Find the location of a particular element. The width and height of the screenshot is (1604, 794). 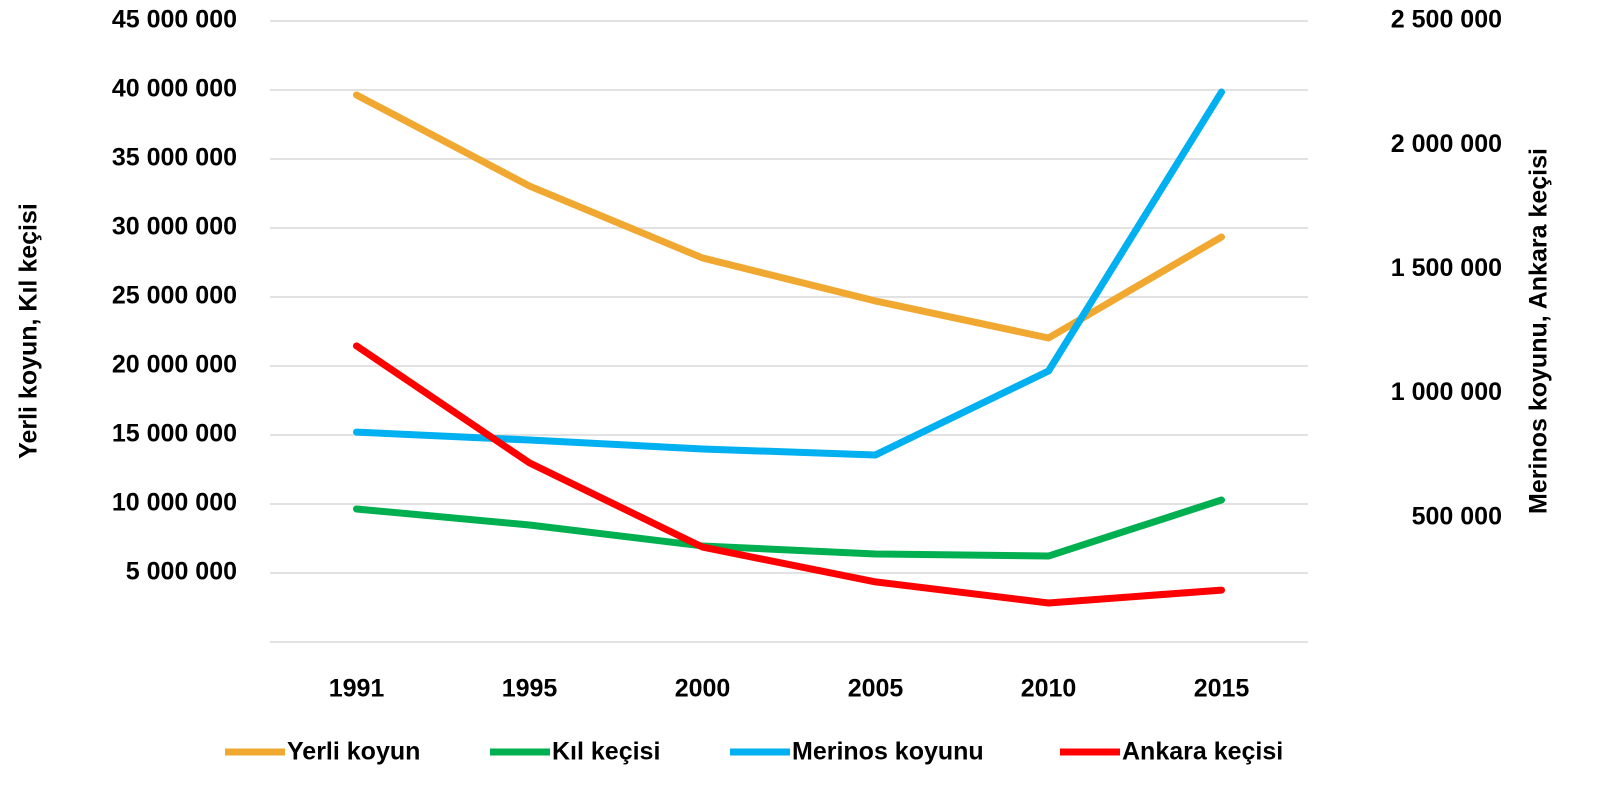

legend-label: Kıl keçisi is located at coordinates (606, 752).